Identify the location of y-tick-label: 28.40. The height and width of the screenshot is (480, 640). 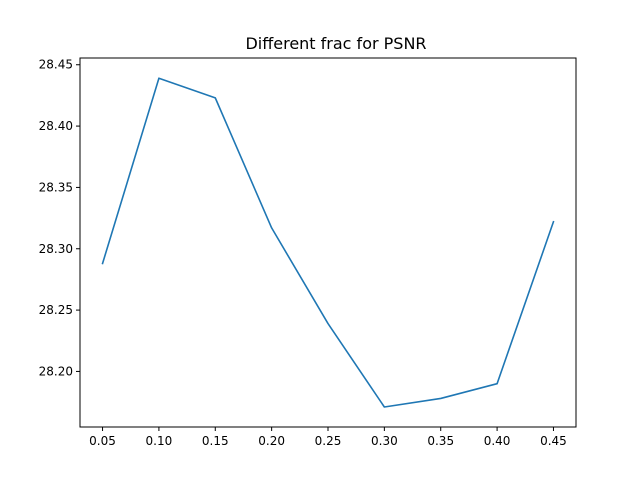
(56, 126).